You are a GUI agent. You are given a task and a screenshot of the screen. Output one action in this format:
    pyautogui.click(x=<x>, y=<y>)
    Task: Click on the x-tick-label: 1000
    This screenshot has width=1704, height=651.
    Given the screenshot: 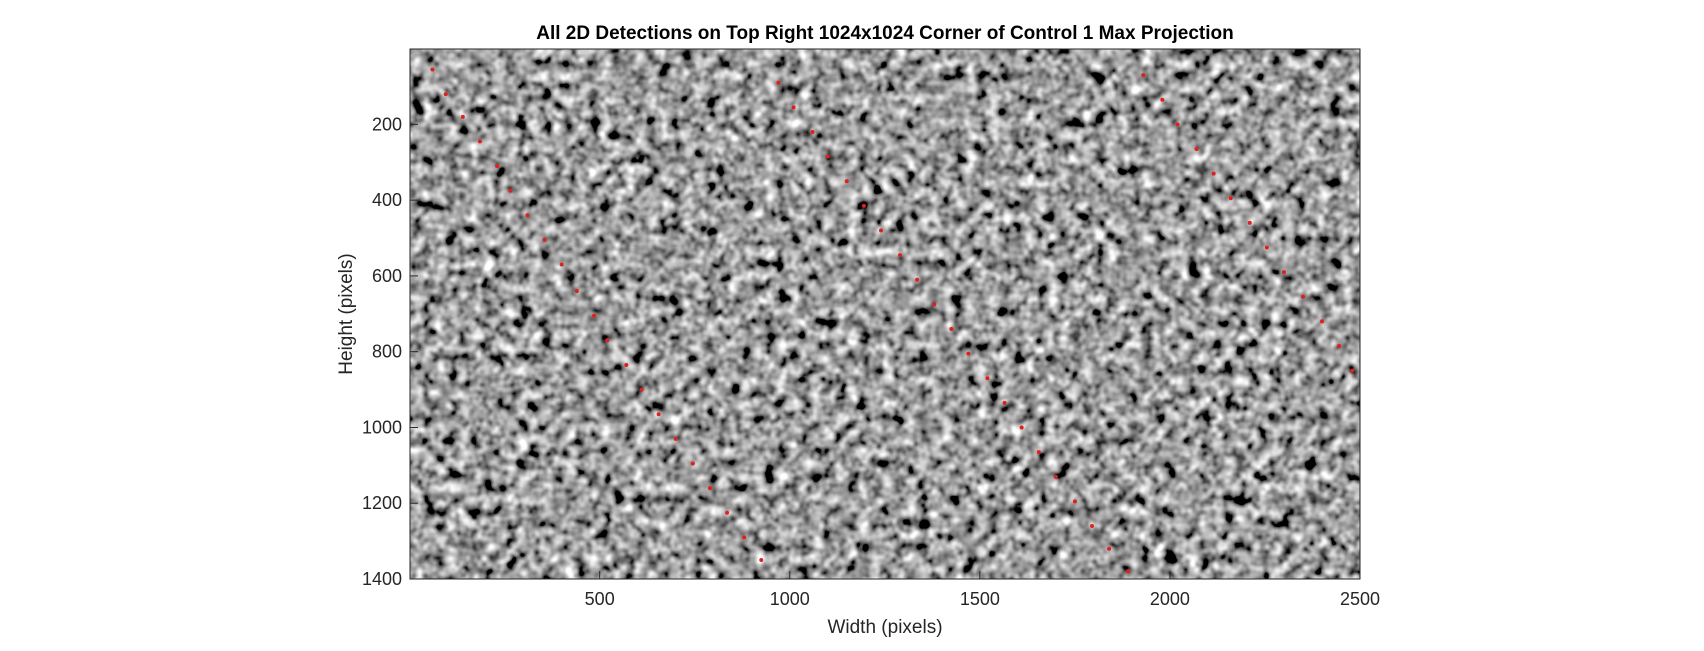 What is the action you would take?
    pyautogui.click(x=790, y=599)
    